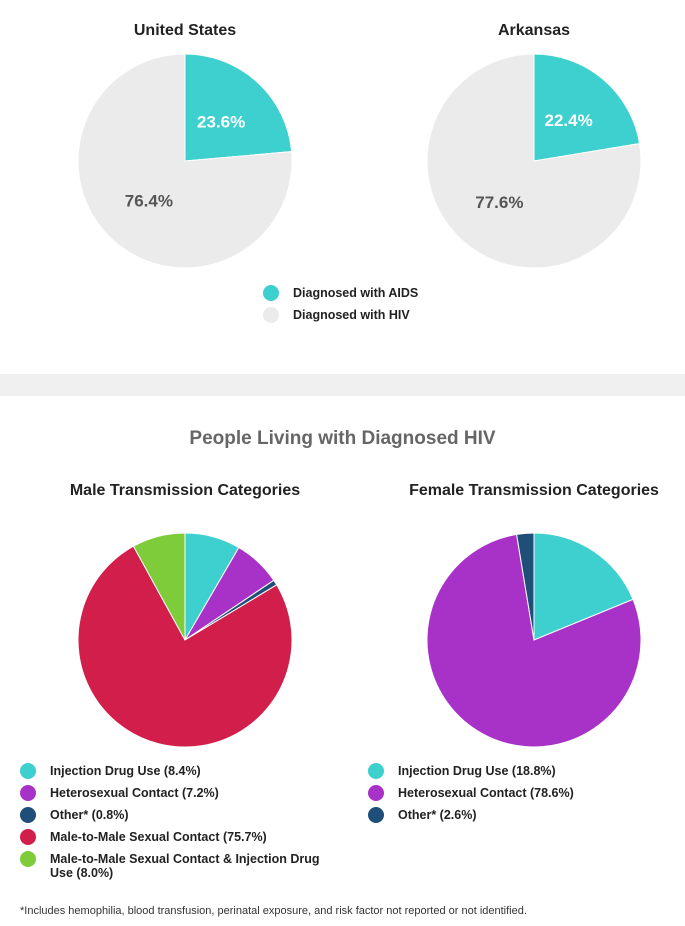 This screenshot has width=685, height=926. Describe the element at coordinates (437, 815) in the screenshot. I see `legend-label: Other* (2.6%)` at that location.